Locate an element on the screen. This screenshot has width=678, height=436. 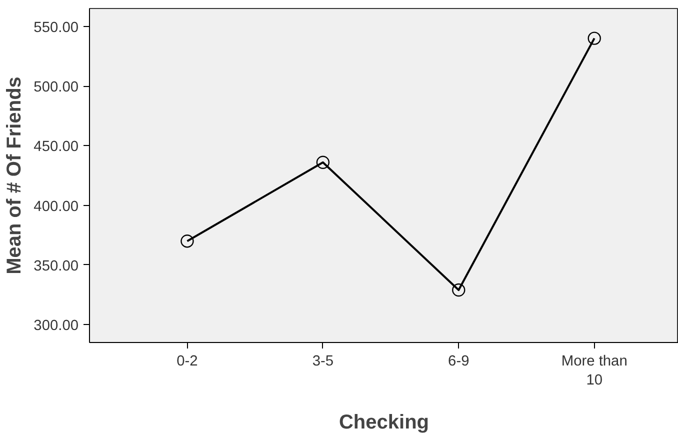
y-tick-label: 300.00 is located at coordinates (56, 326).